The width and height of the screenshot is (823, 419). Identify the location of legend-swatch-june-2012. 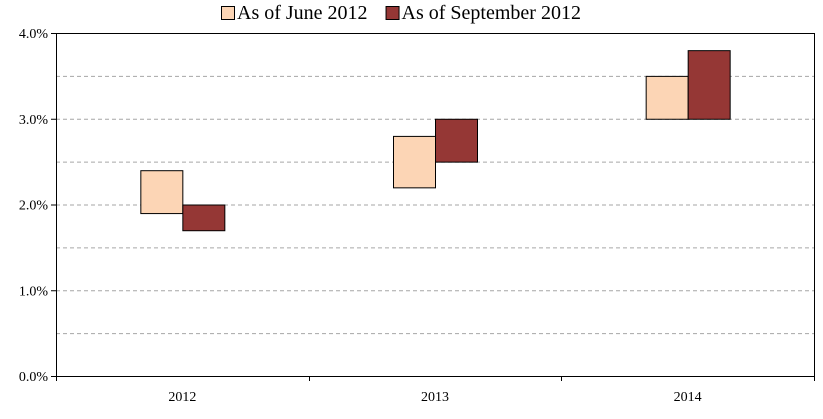
(228, 13).